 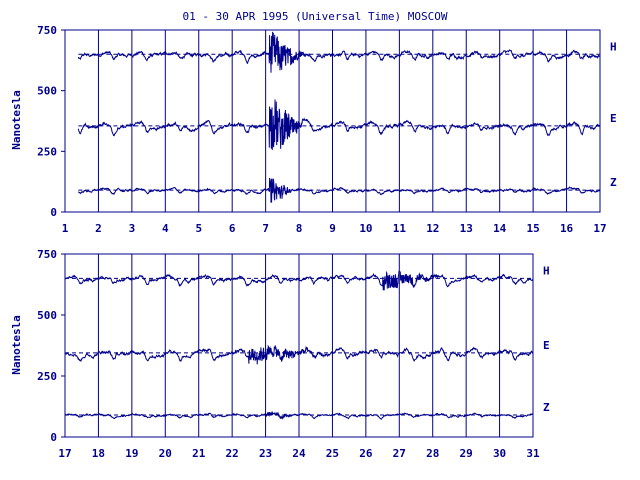 I want to click on x-tick-label: 15, so click(x=533, y=228).